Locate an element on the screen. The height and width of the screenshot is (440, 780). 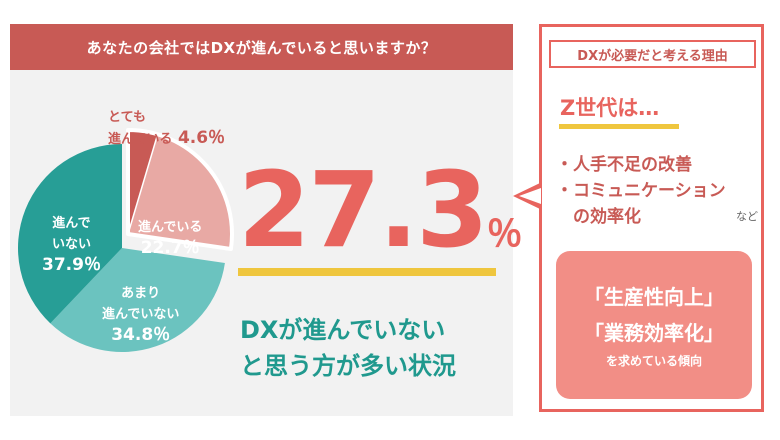
slice-name-line: 進んでいない is located at coordinates (141, 314).